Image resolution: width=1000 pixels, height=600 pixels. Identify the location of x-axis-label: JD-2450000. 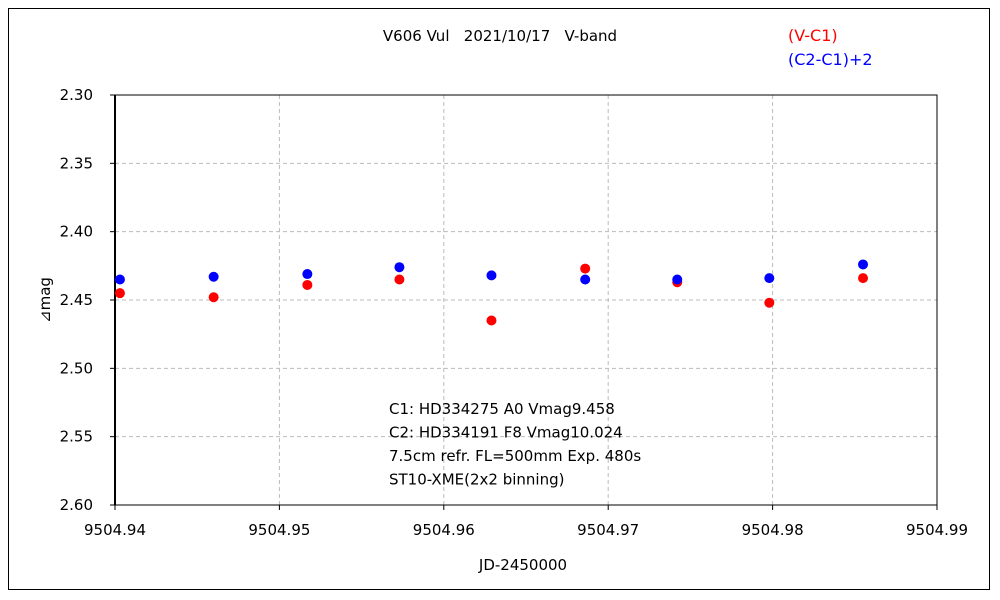
(522, 565).